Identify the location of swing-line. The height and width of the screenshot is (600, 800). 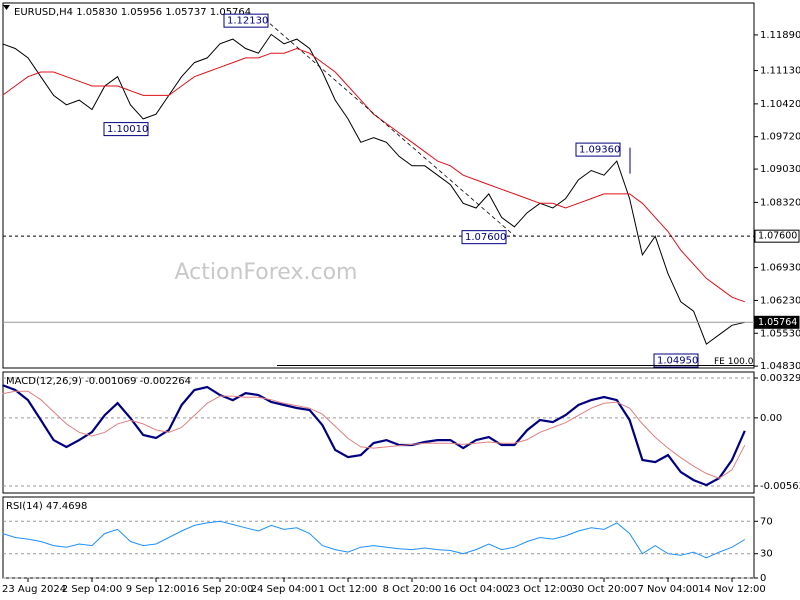
(392, 130).